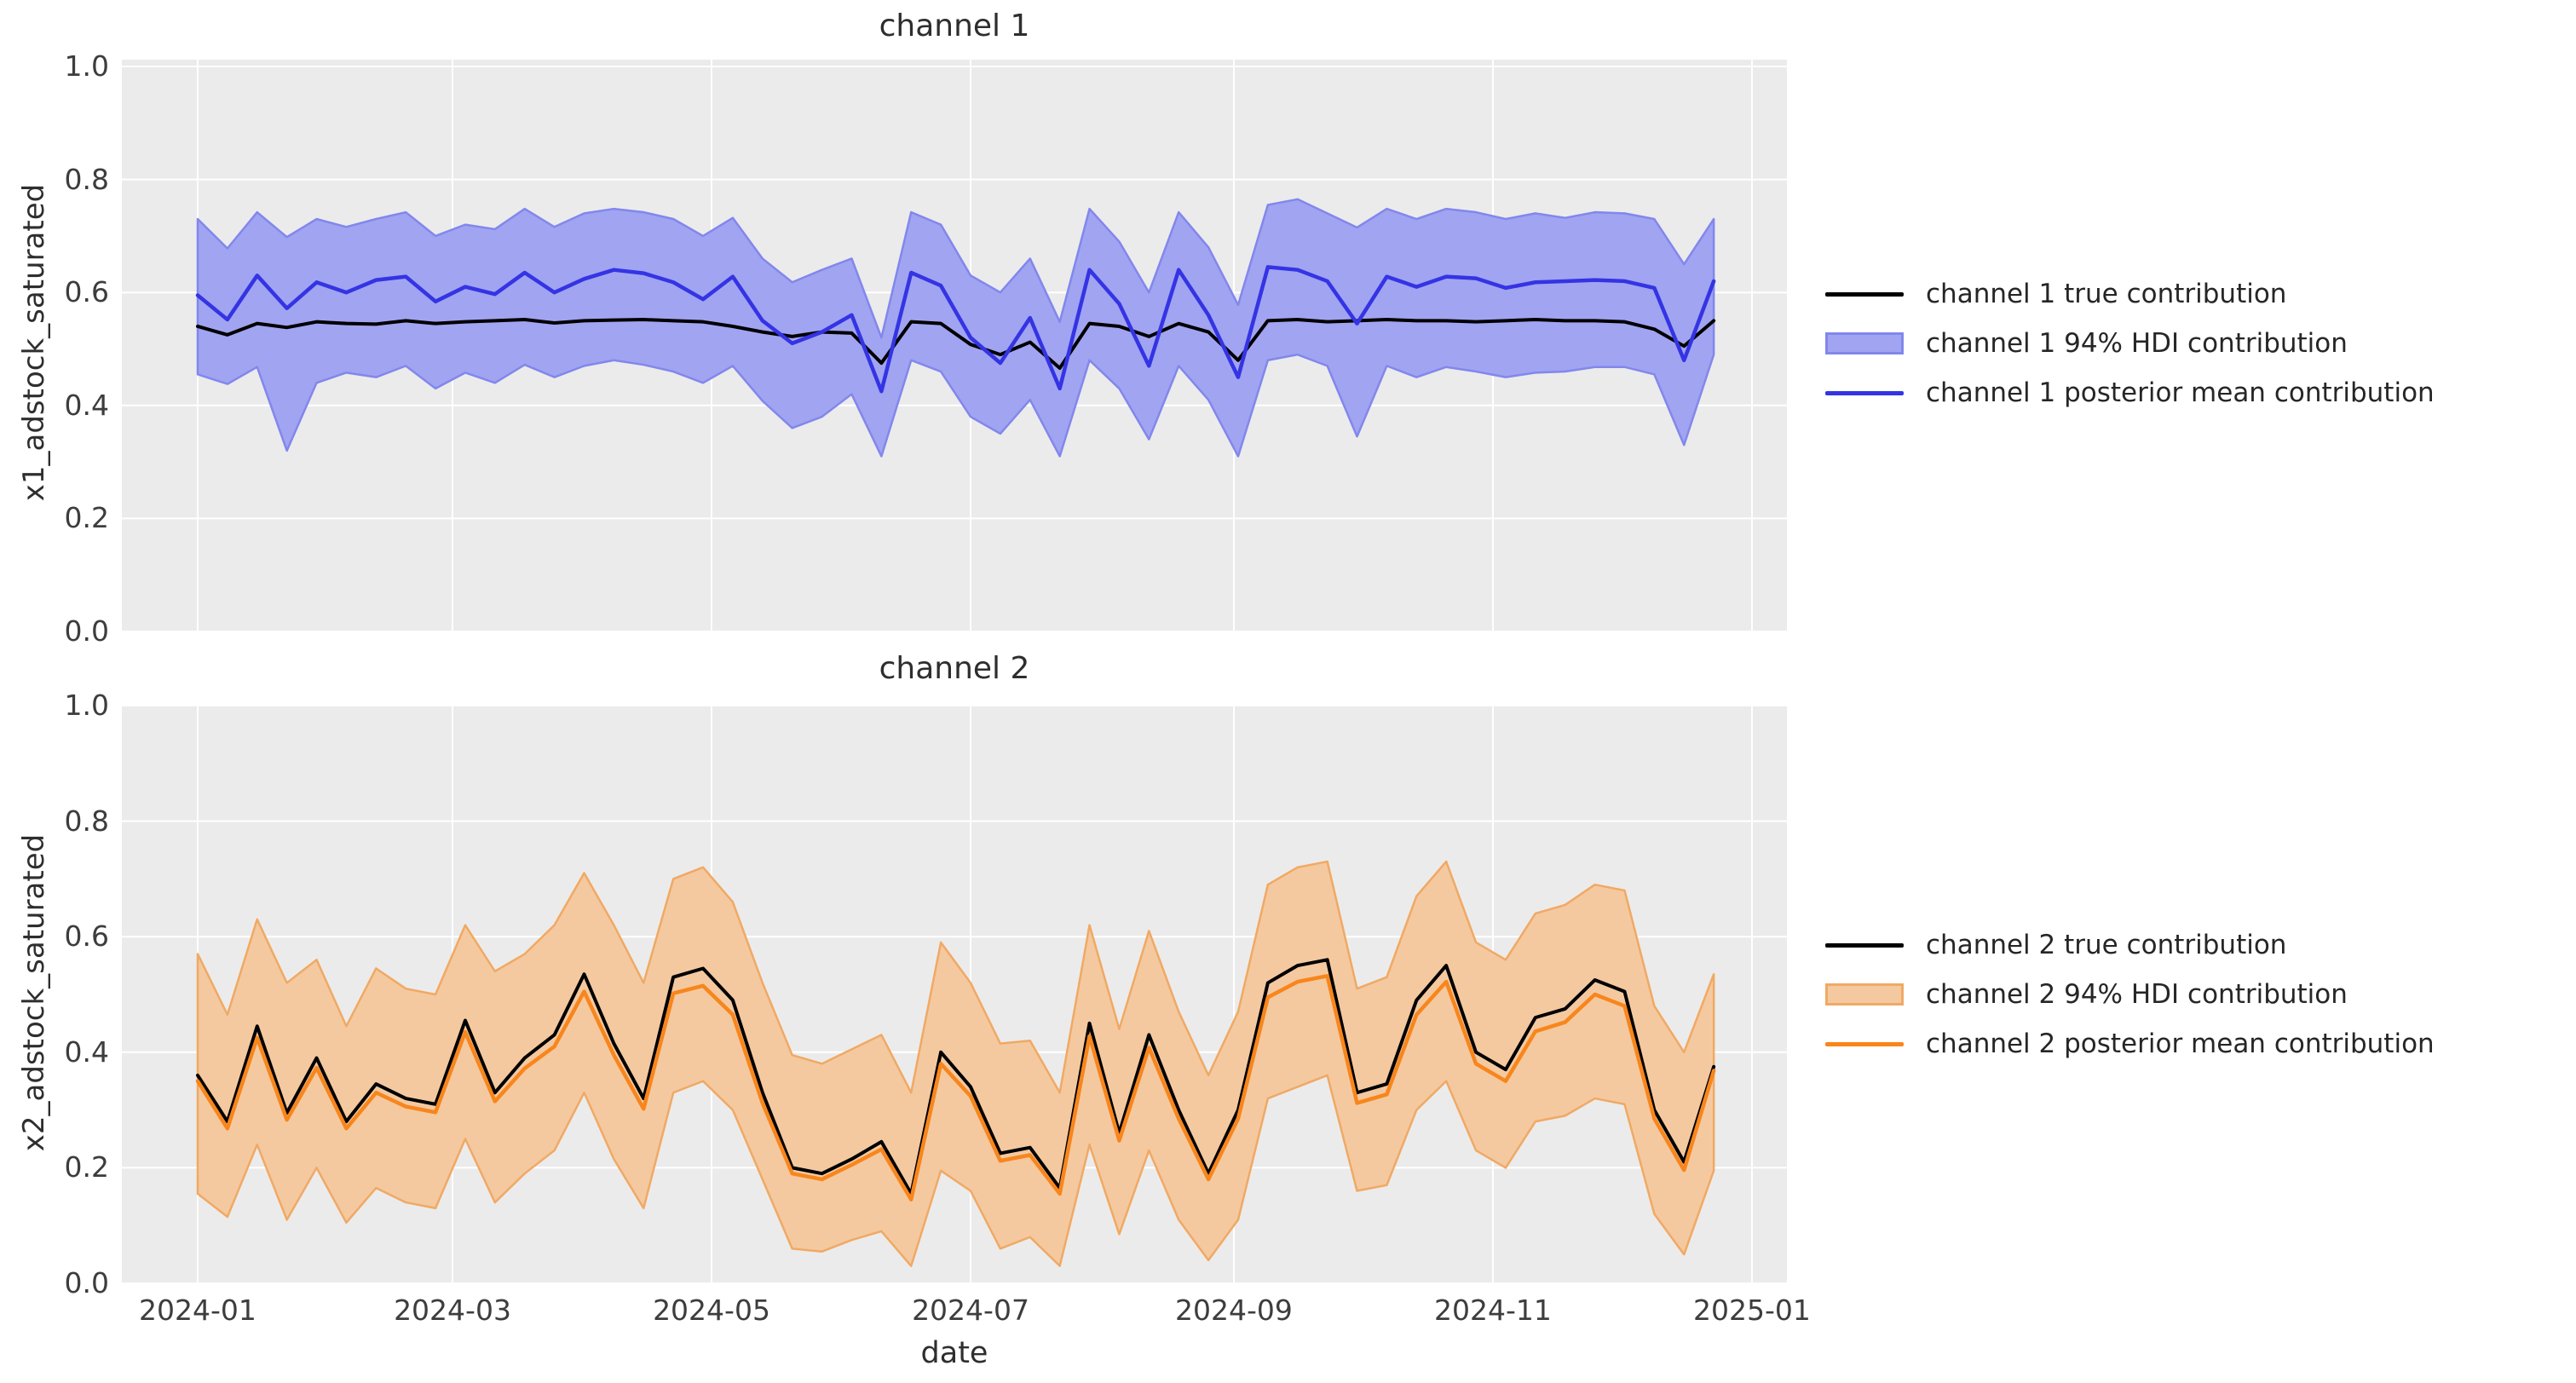 The height and width of the screenshot is (1383, 2576). Describe the element at coordinates (954, 1353) in the screenshot. I see `x-axis-label: date` at that location.